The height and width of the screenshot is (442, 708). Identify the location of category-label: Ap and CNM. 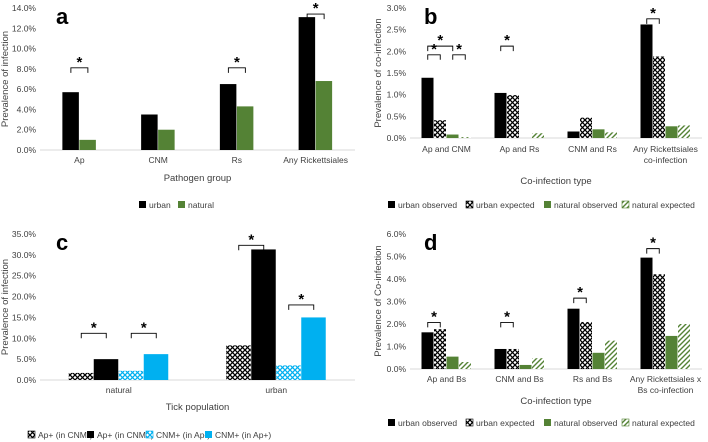
(446, 149).